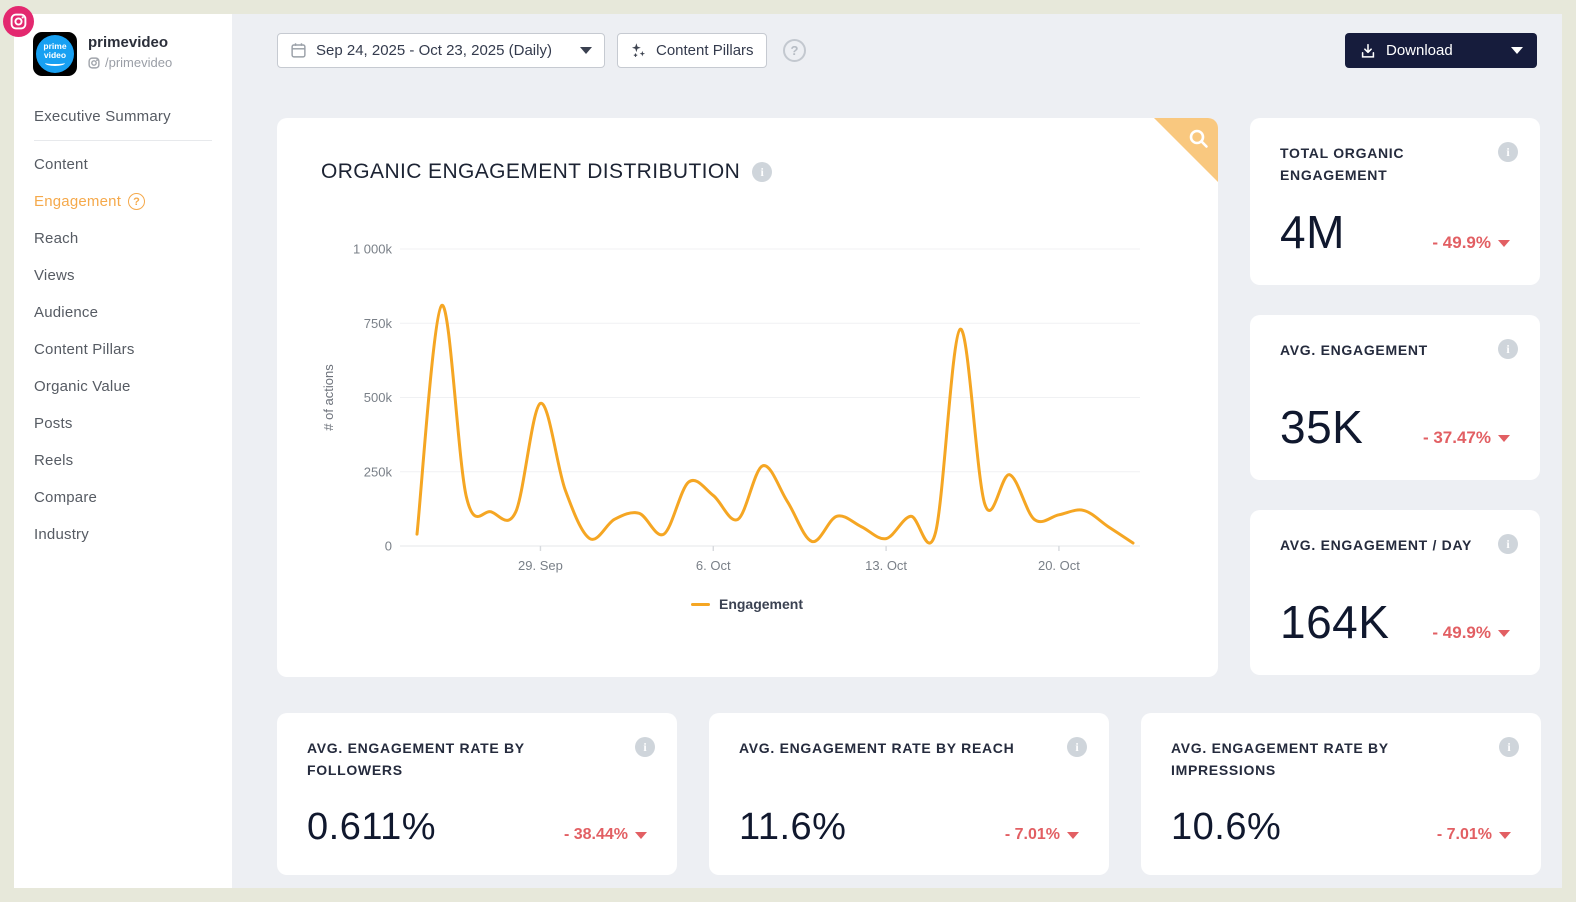 This screenshot has width=1576, height=902. What do you see at coordinates (78, 201) in the screenshot?
I see `sidebar-item-label: Engagement` at bounding box center [78, 201].